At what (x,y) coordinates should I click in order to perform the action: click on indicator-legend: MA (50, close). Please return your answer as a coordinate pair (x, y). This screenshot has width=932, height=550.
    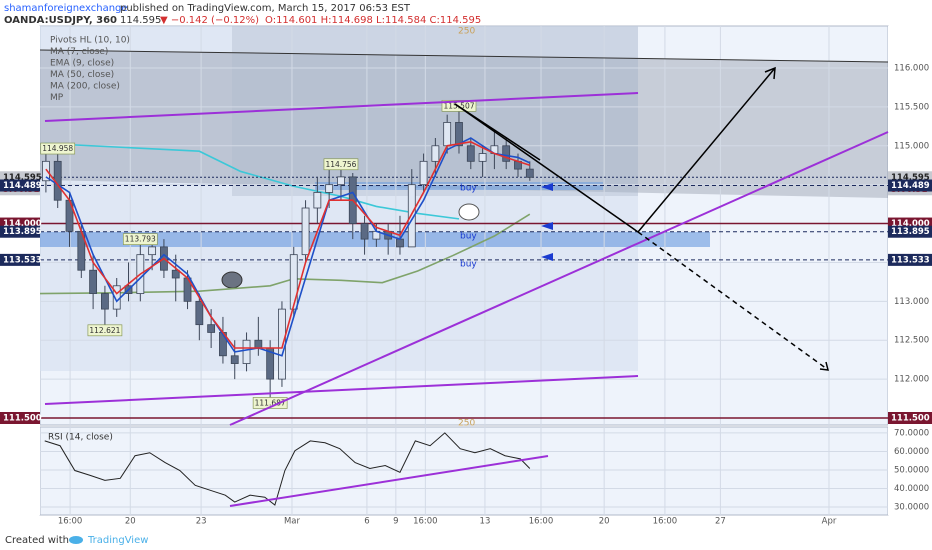
    Looking at the image, I should click on (82, 75).